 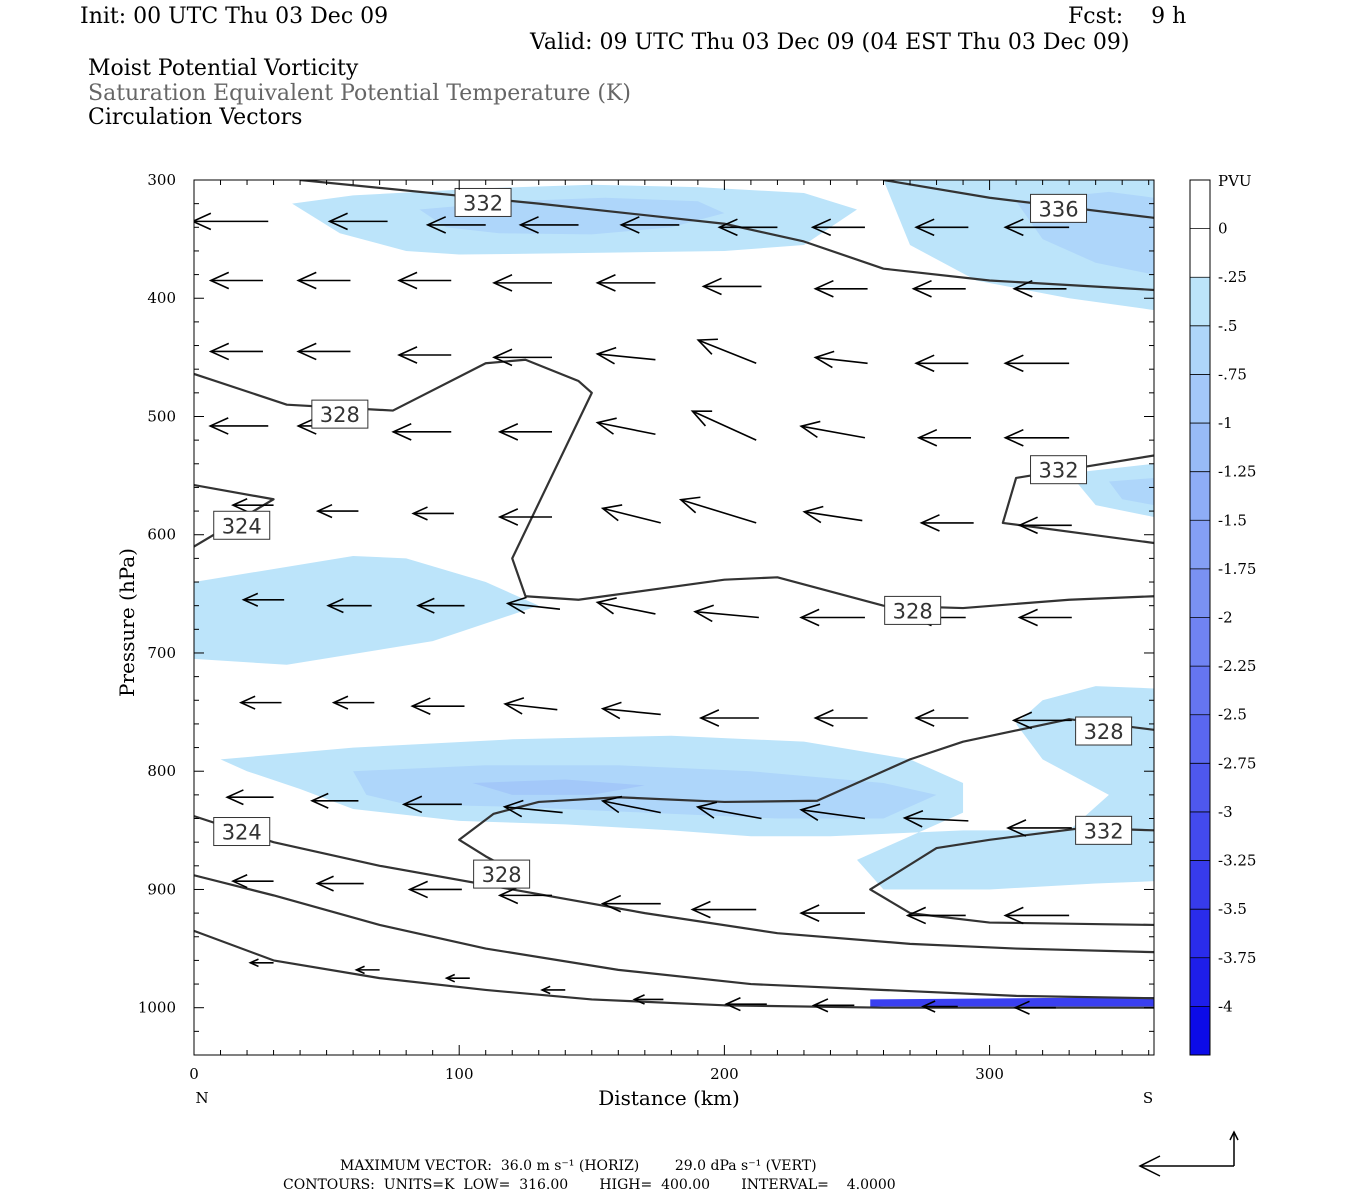 What do you see at coordinates (194, 1074) in the screenshot?
I see `x-tick-label: 0` at bounding box center [194, 1074].